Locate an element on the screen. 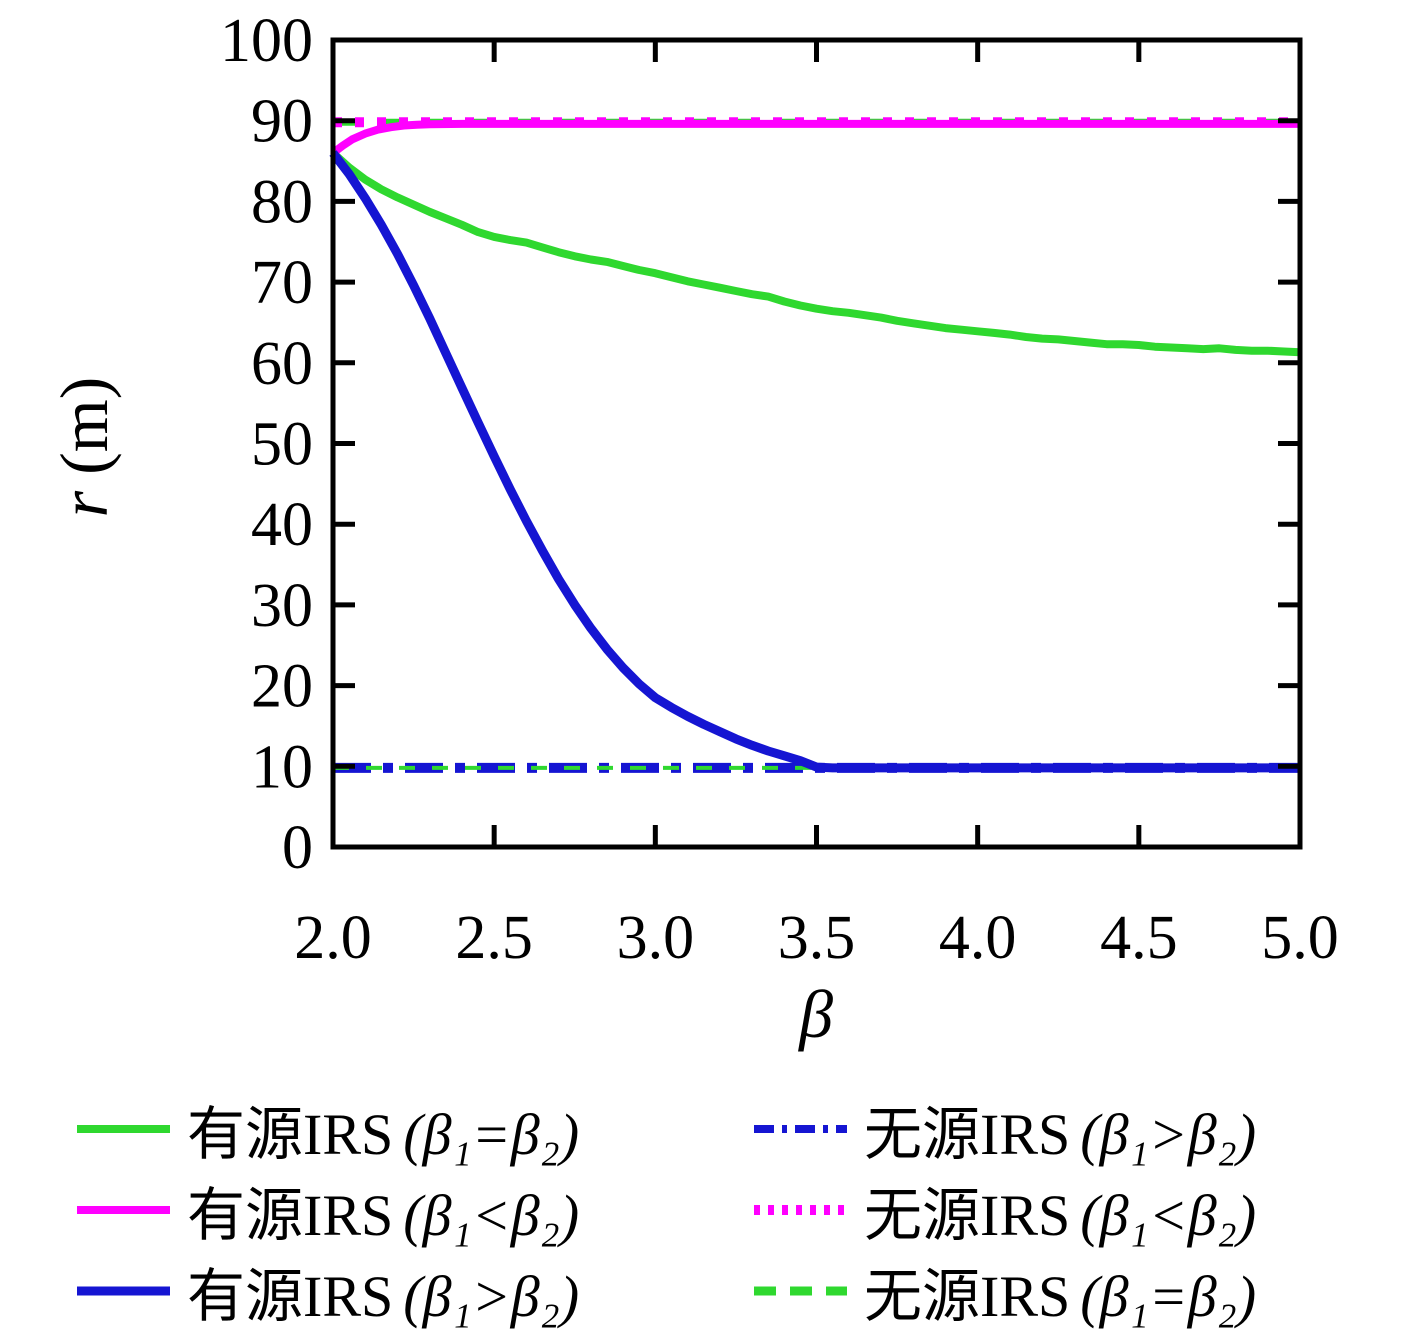  legend-label: 有源IRS (β₁=β₂) is located at coordinates (383, 1134).